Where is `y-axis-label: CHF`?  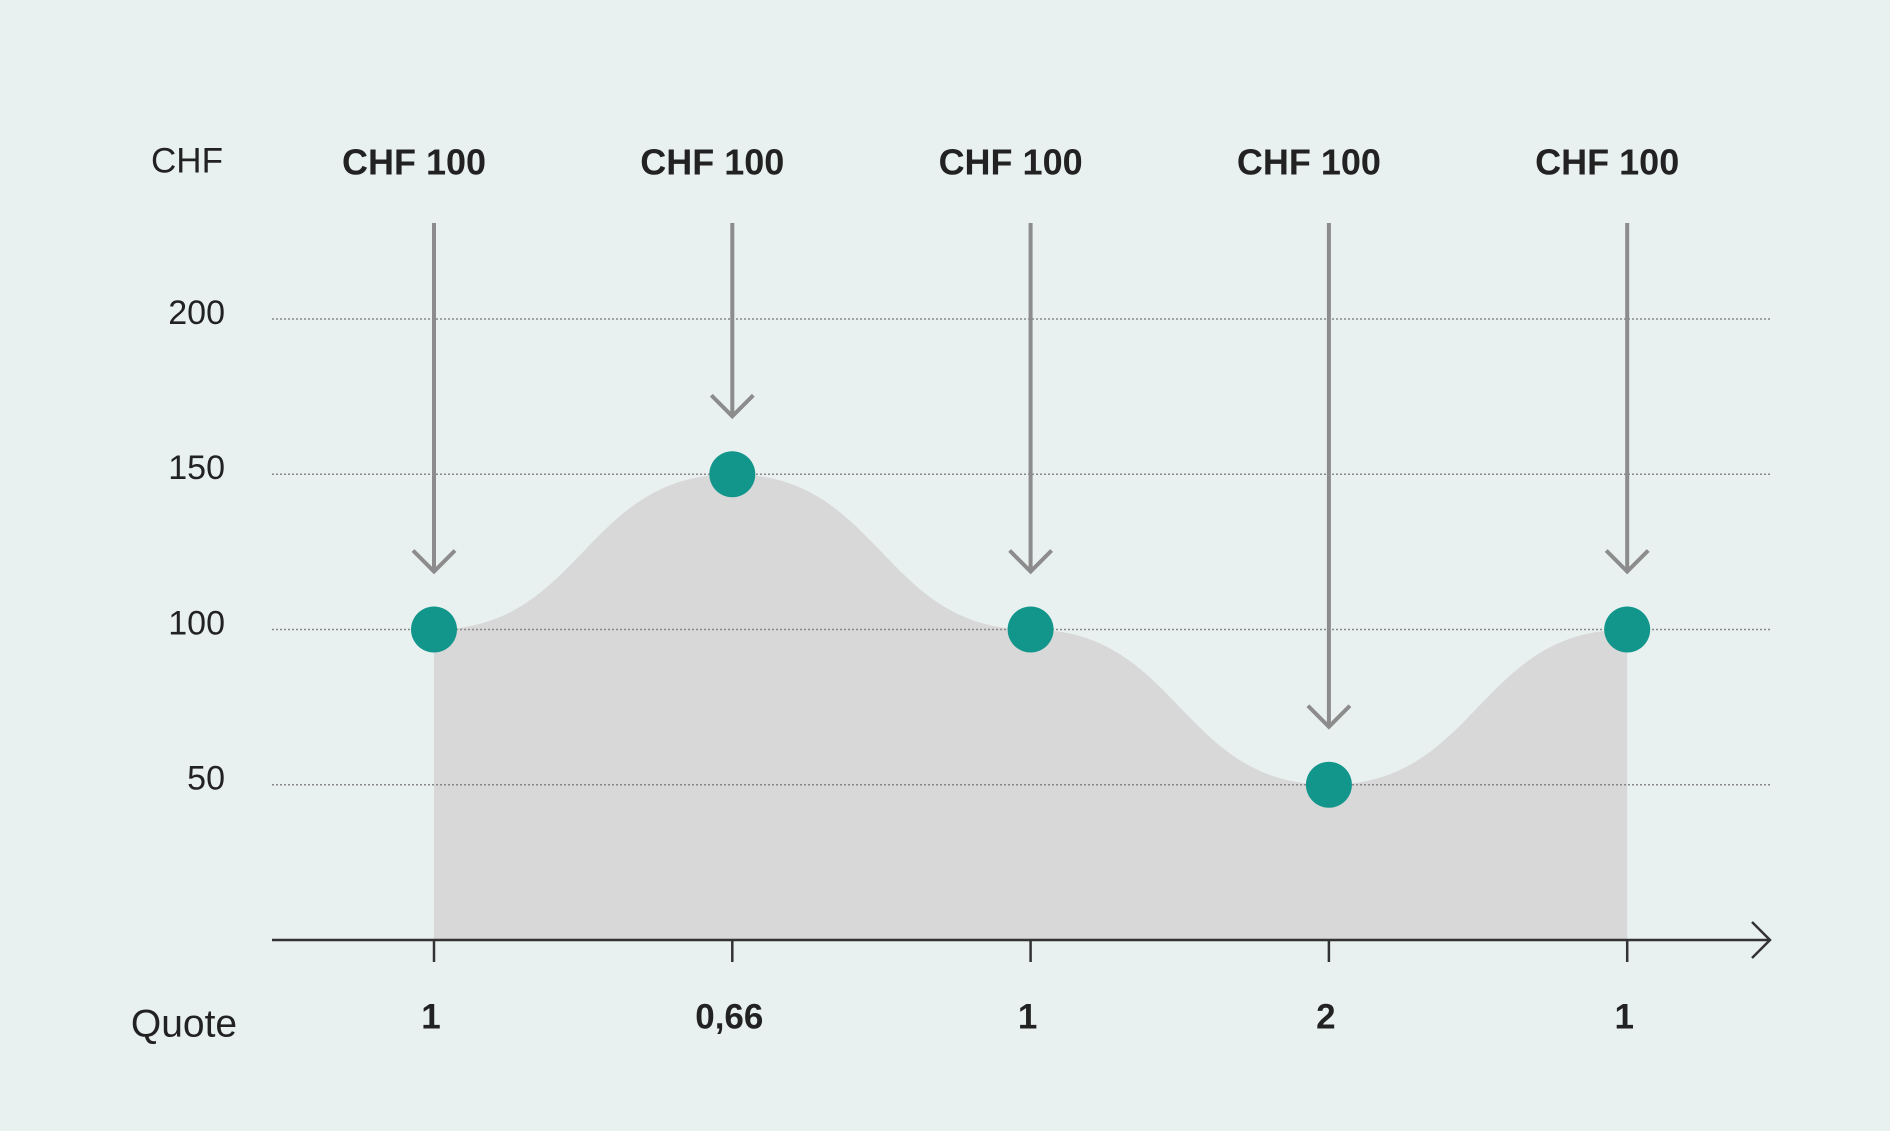
y-axis-label: CHF is located at coordinates (187, 160).